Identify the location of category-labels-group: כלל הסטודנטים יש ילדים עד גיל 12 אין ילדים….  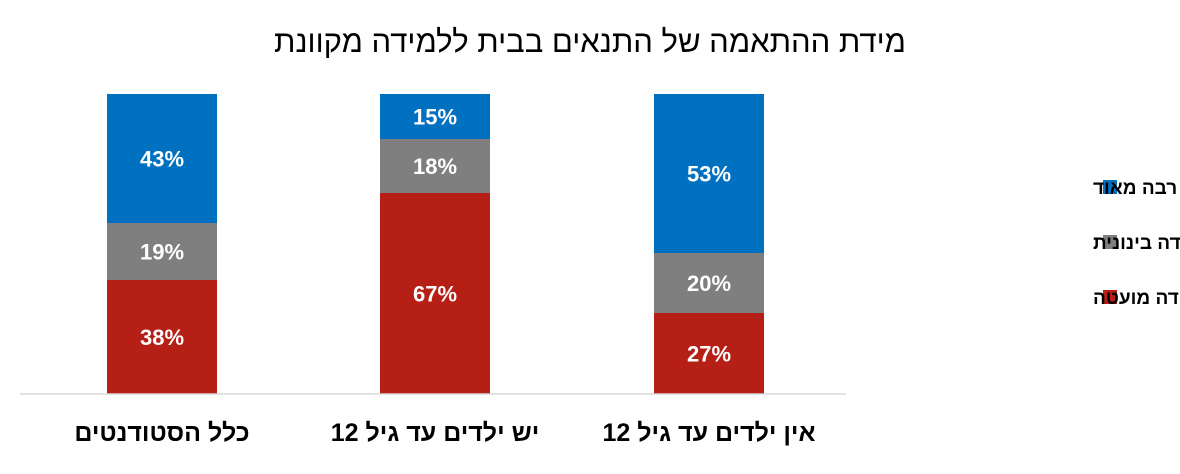
(444, 433).